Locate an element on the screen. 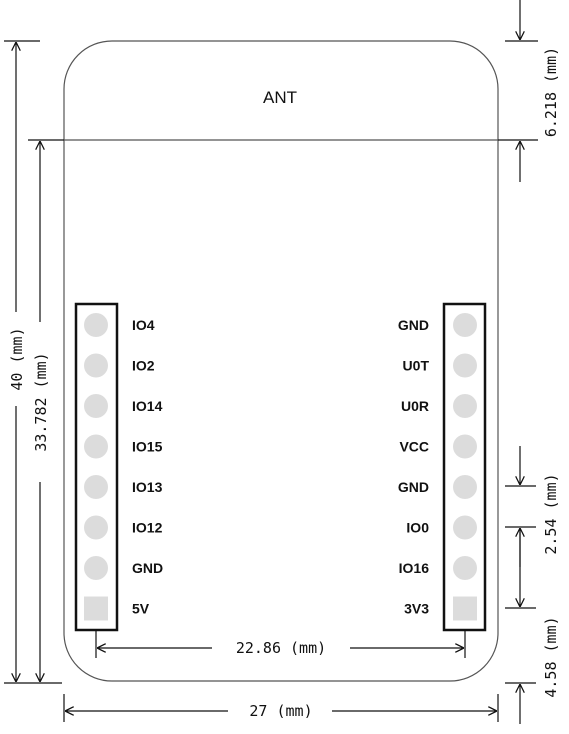  antenna-label: ANT is located at coordinates (280, 97).